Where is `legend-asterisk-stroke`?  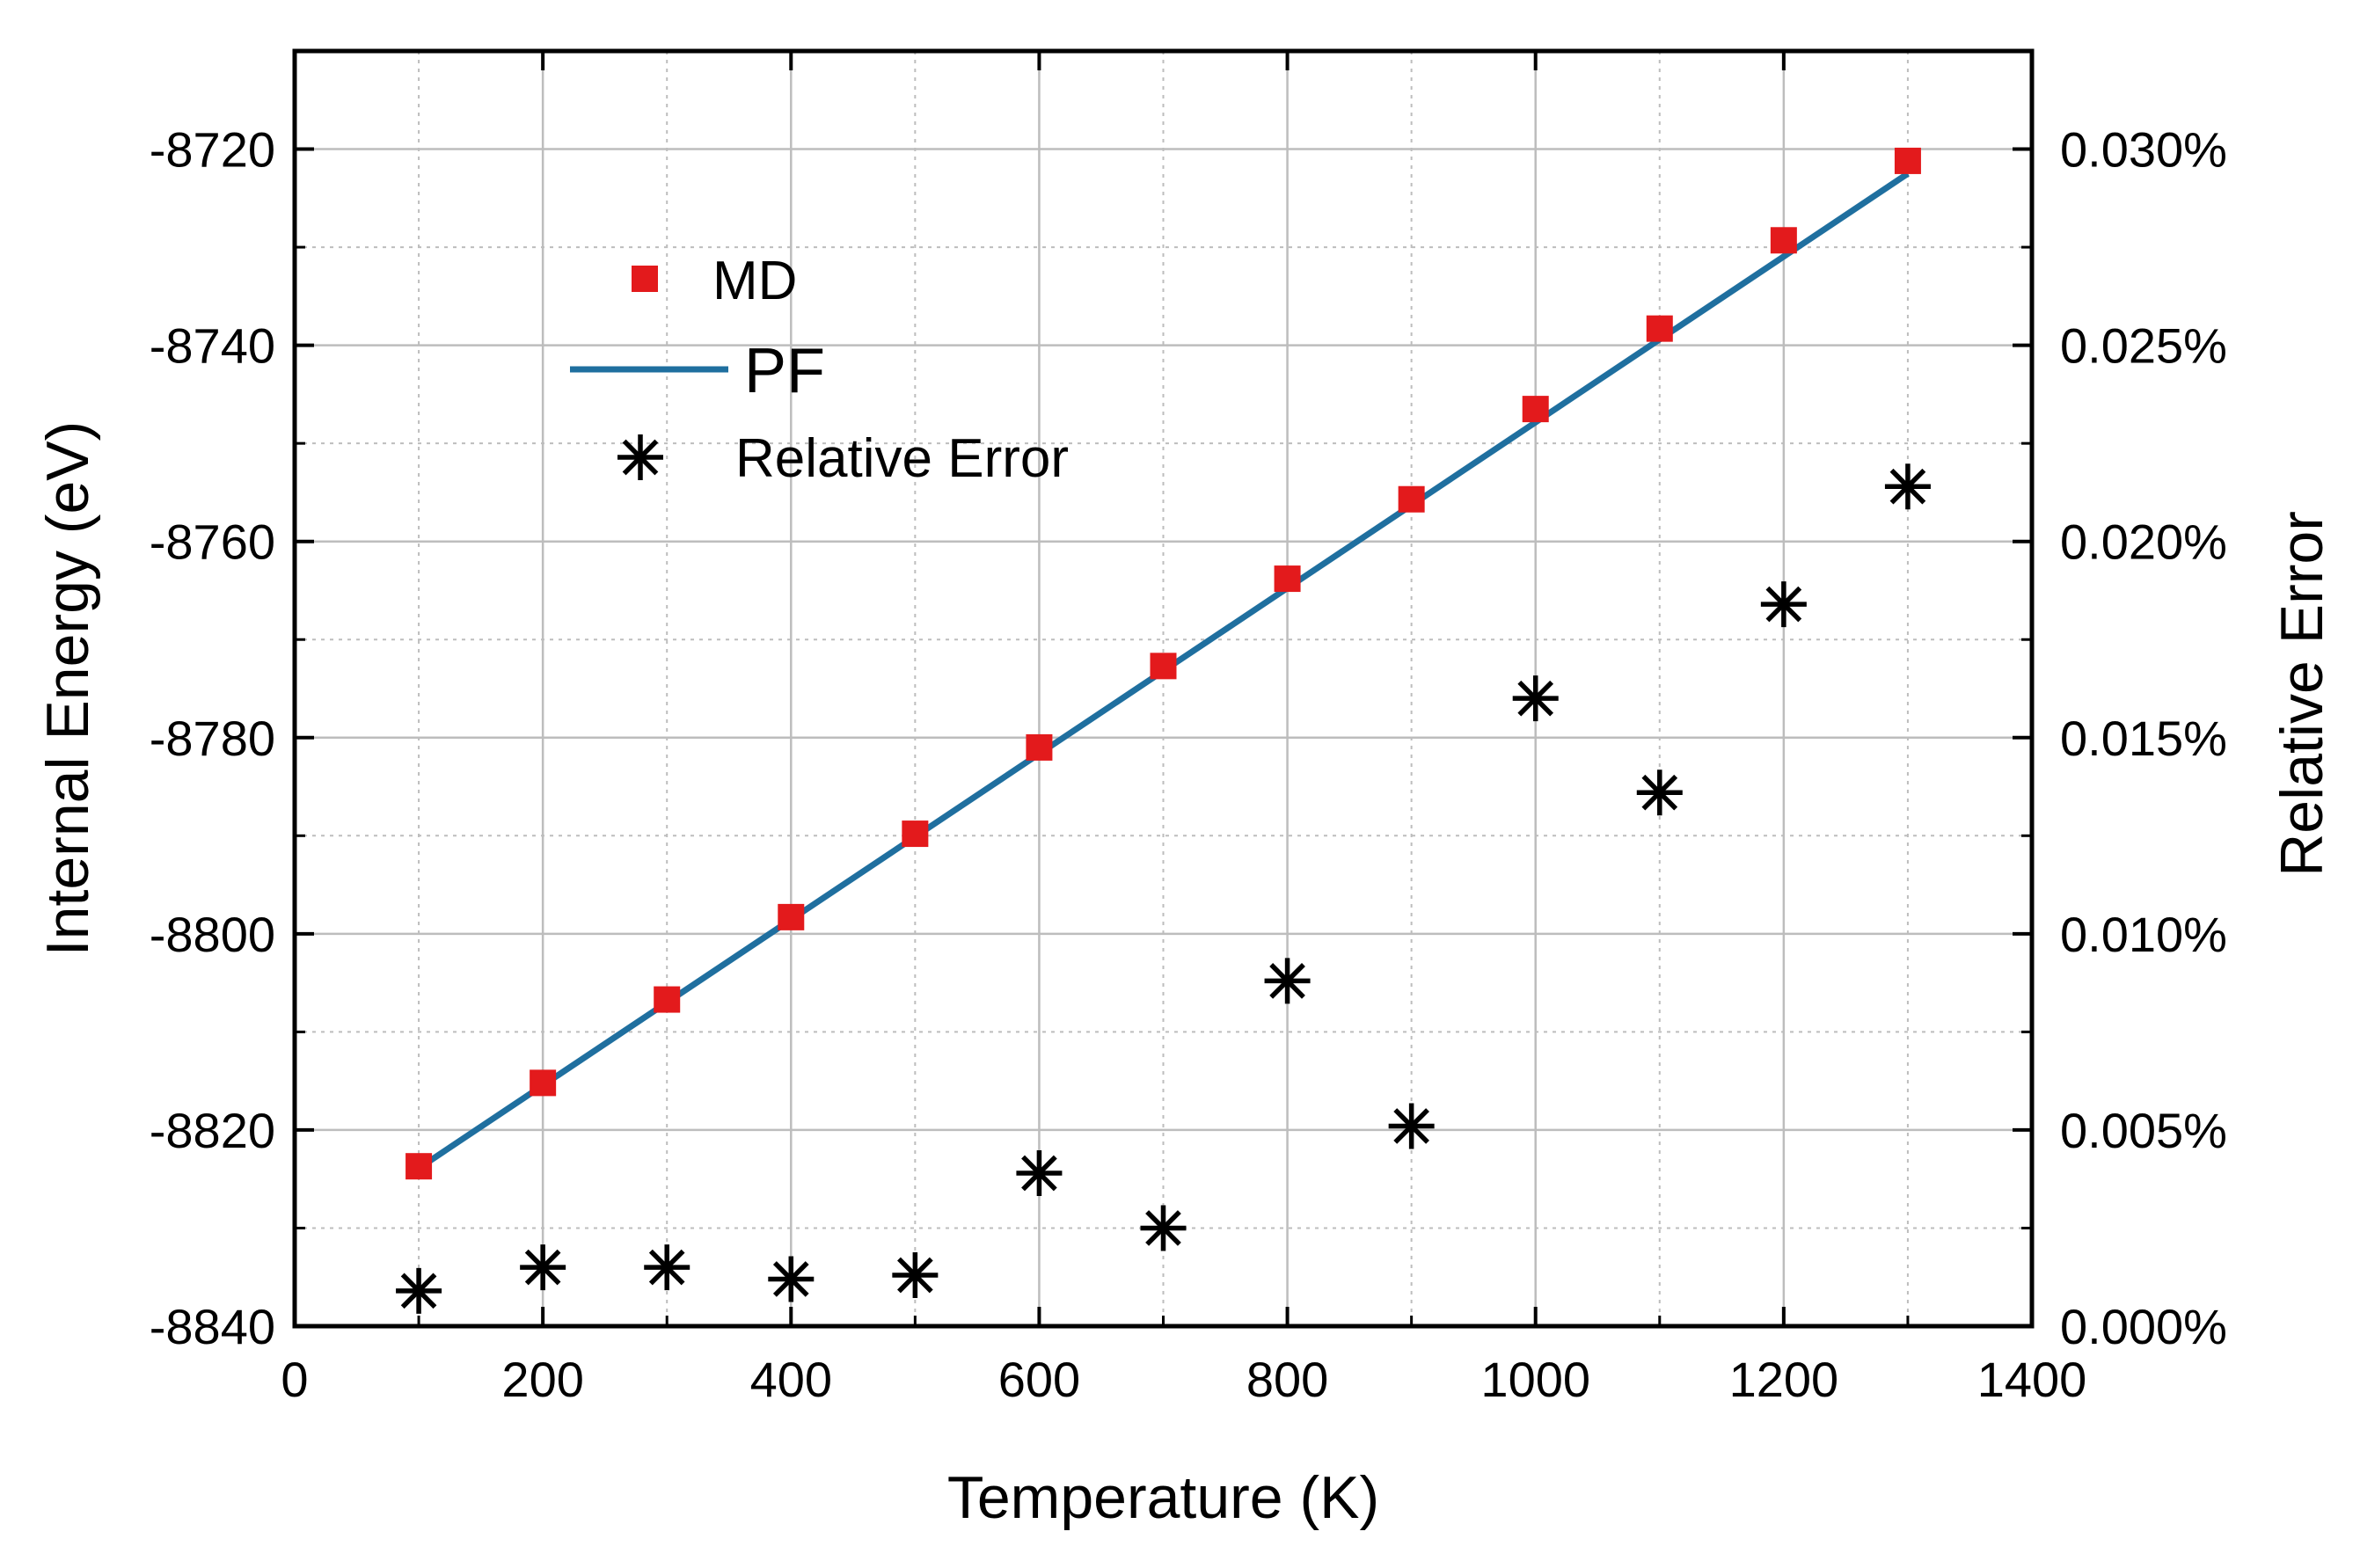
legend-asterisk-stroke is located at coordinates (640, 457).